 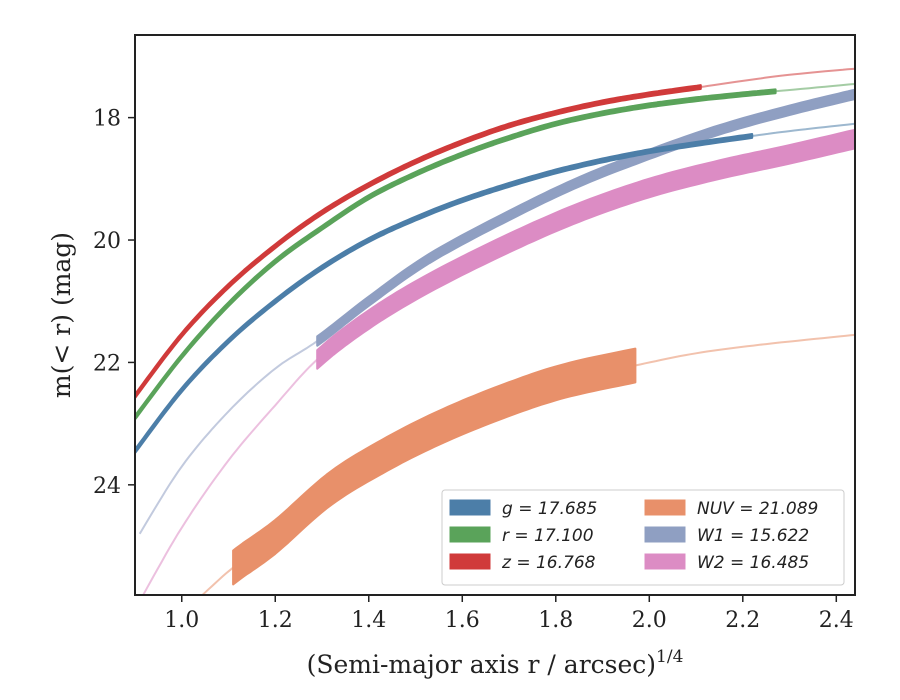 I want to click on legend-label: r = 17.100, so click(x=548, y=536).